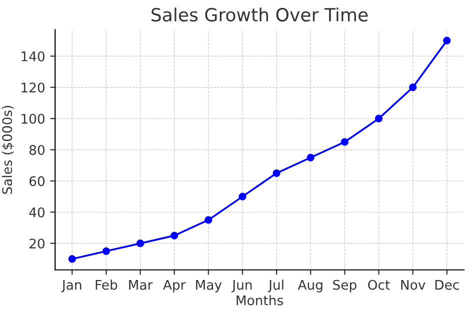 The image size is (471, 312). What do you see at coordinates (260, 15) in the screenshot?
I see `chart-title: Sales Growth Over Time` at bounding box center [260, 15].